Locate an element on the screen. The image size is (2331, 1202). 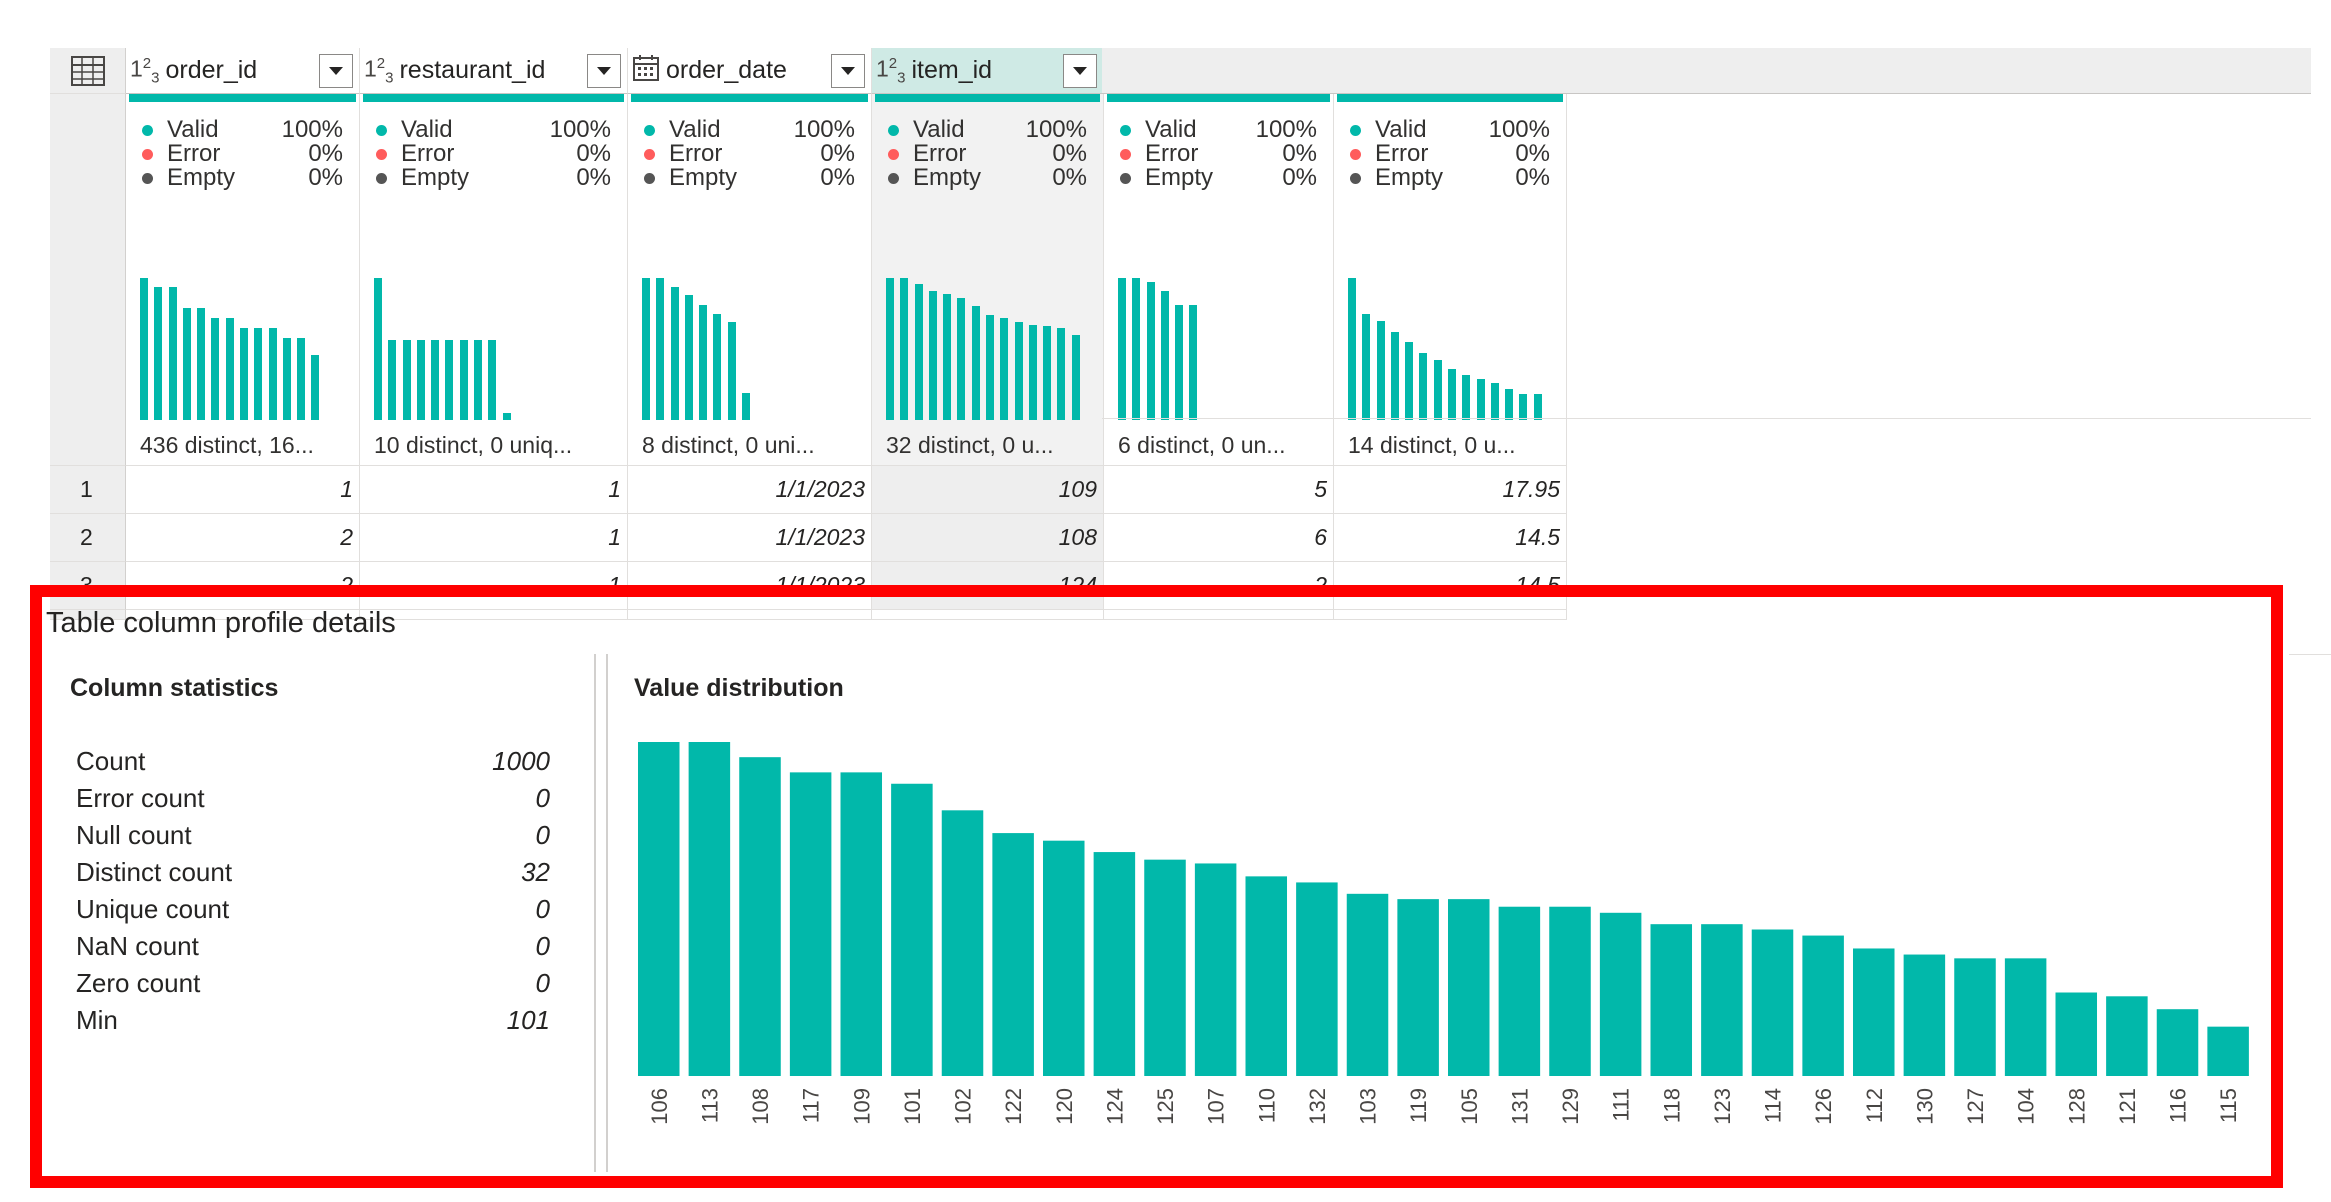
table-cell: 108 is located at coordinates (988, 538).